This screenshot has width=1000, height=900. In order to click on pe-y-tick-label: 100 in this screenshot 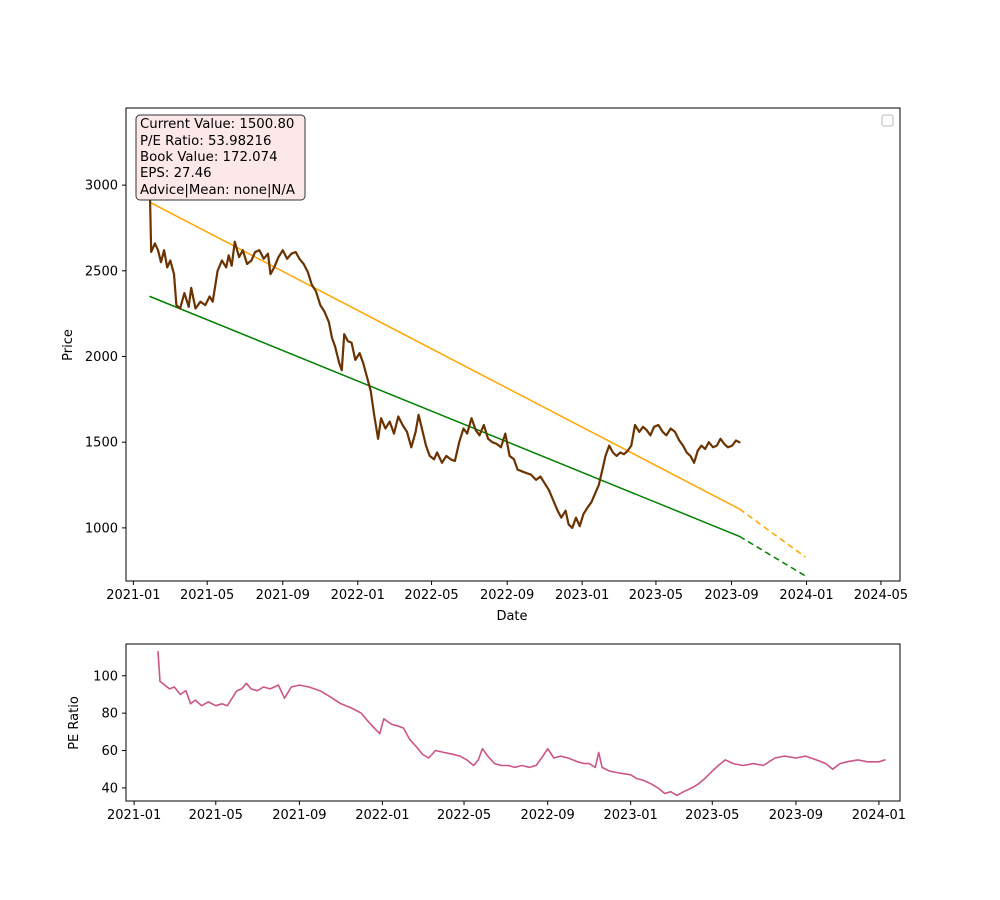, I will do `click(105, 676)`.